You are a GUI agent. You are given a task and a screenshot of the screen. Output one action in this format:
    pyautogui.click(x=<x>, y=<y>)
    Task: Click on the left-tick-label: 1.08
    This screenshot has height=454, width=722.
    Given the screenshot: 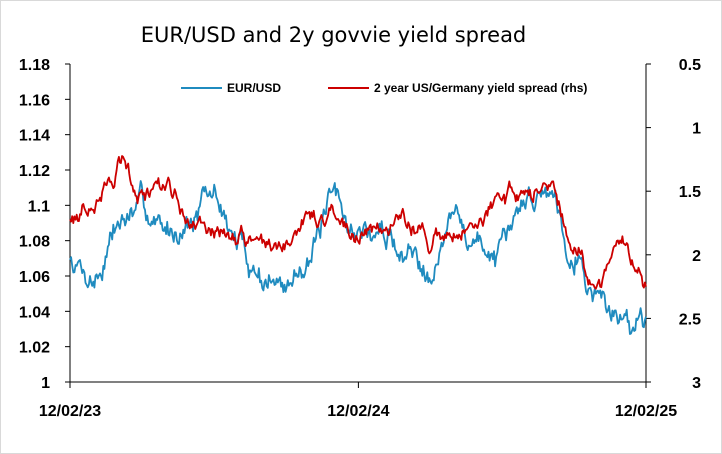 What is the action you would take?
    pyautogui.click(x=34, y=242)
    